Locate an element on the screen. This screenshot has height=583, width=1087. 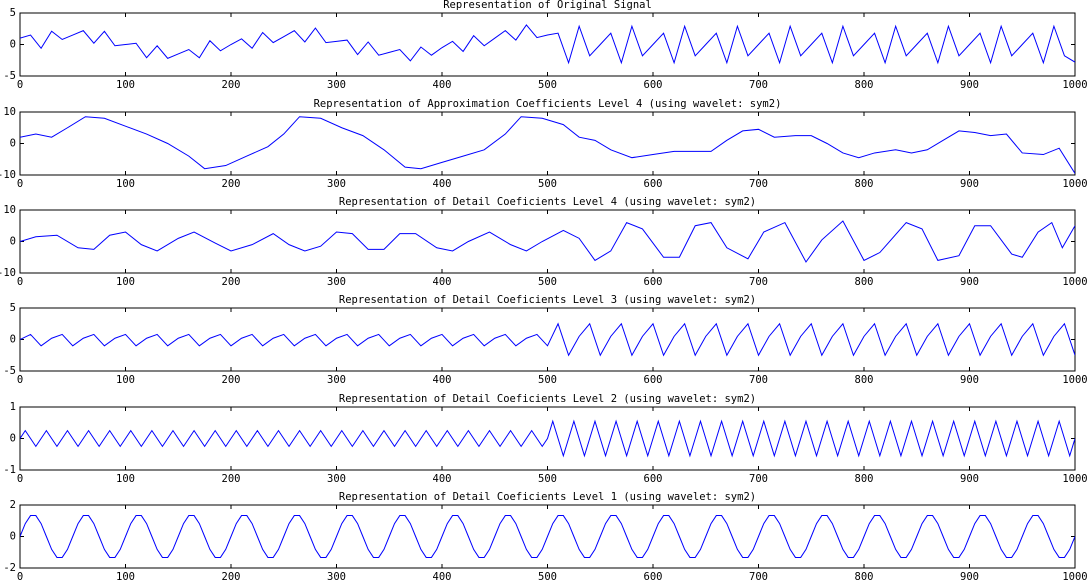
y-tick-label: 1 is located at coordinates (13, 407).